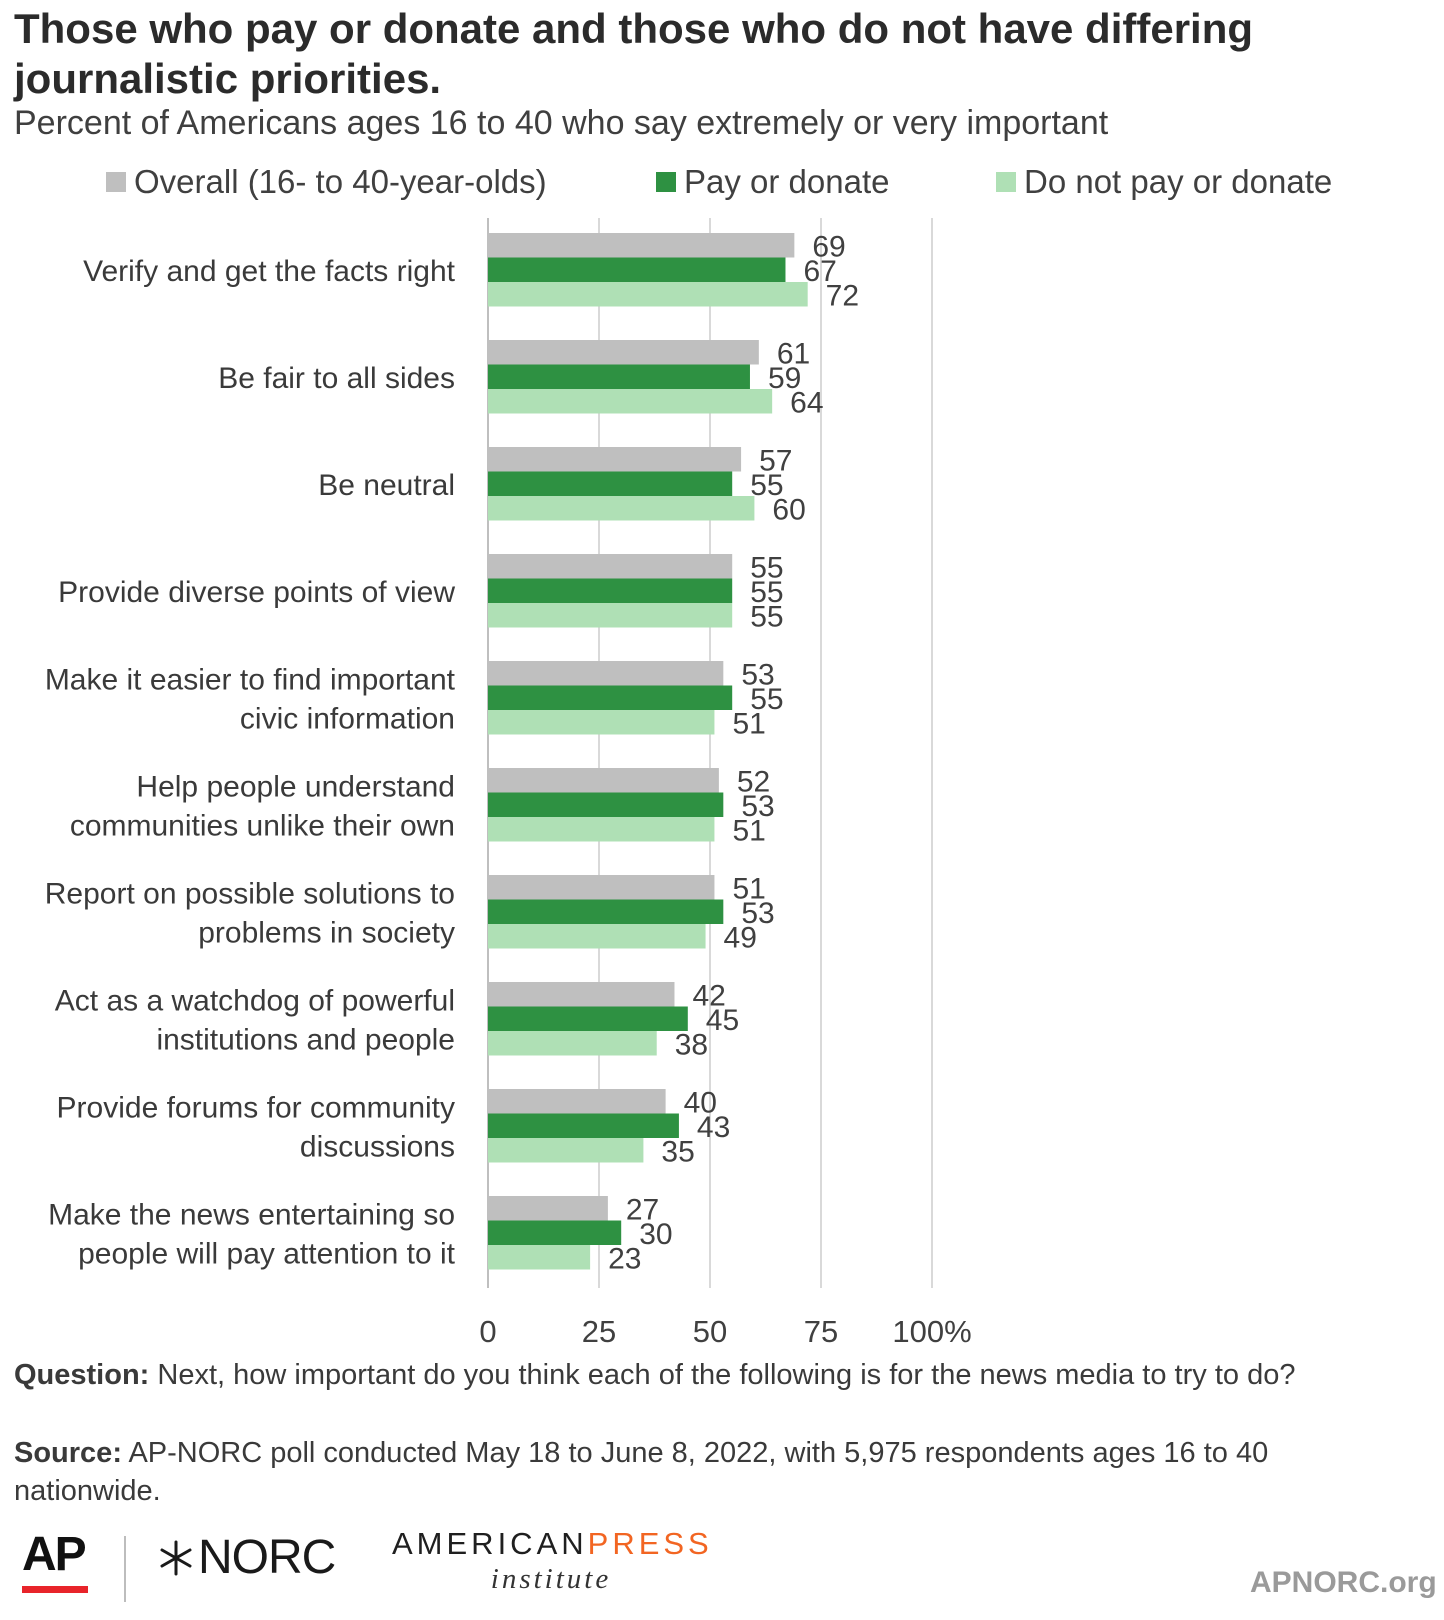  Describe the element at coordinates (806, 402) in the screenshot. I see `data-label: 64` at that location.